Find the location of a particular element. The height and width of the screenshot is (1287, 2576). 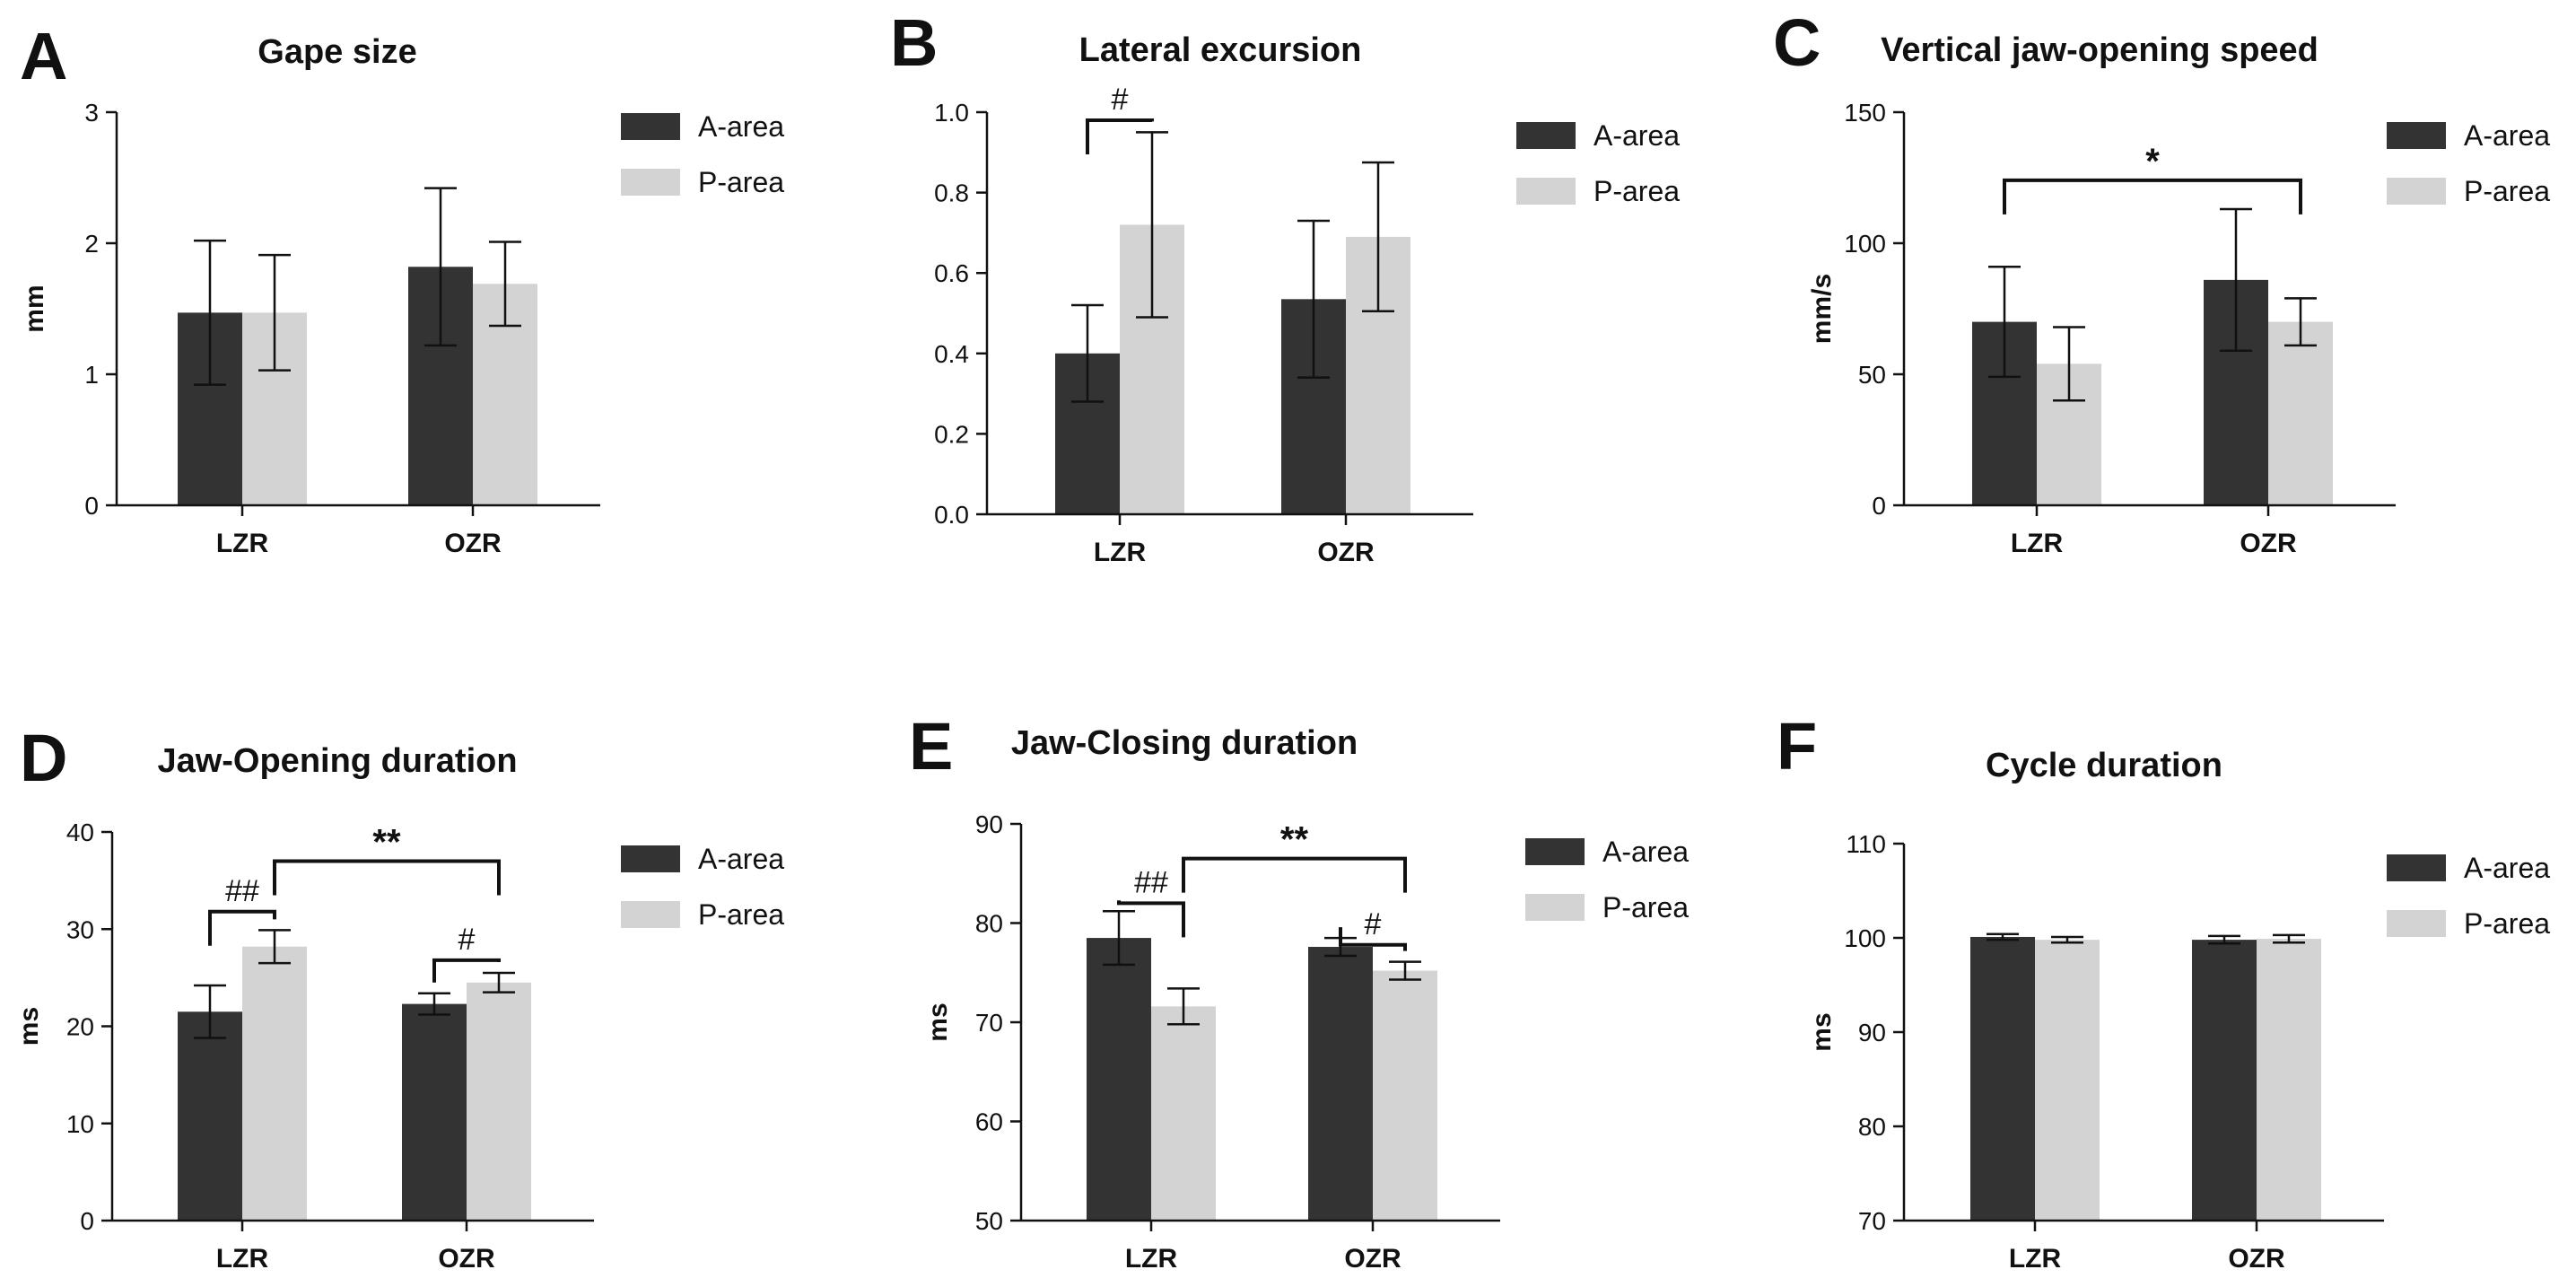

panel-letter: A is located at coordinates (43, 56).